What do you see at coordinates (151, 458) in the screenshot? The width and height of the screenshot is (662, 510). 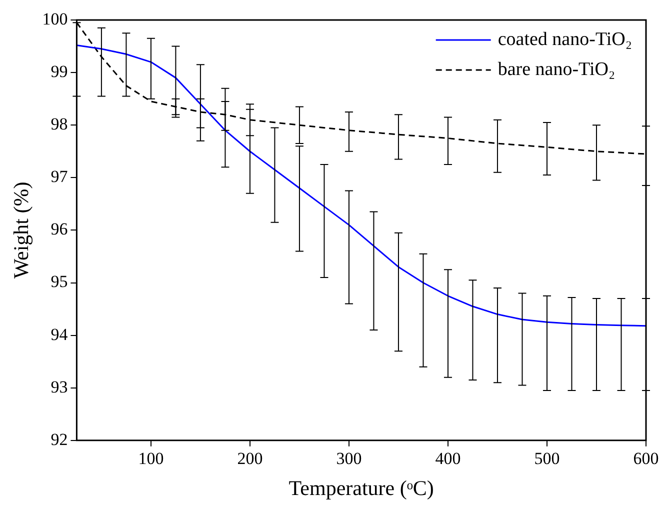 I see `x-tick-label: 100` at bounding box center [151, 458].